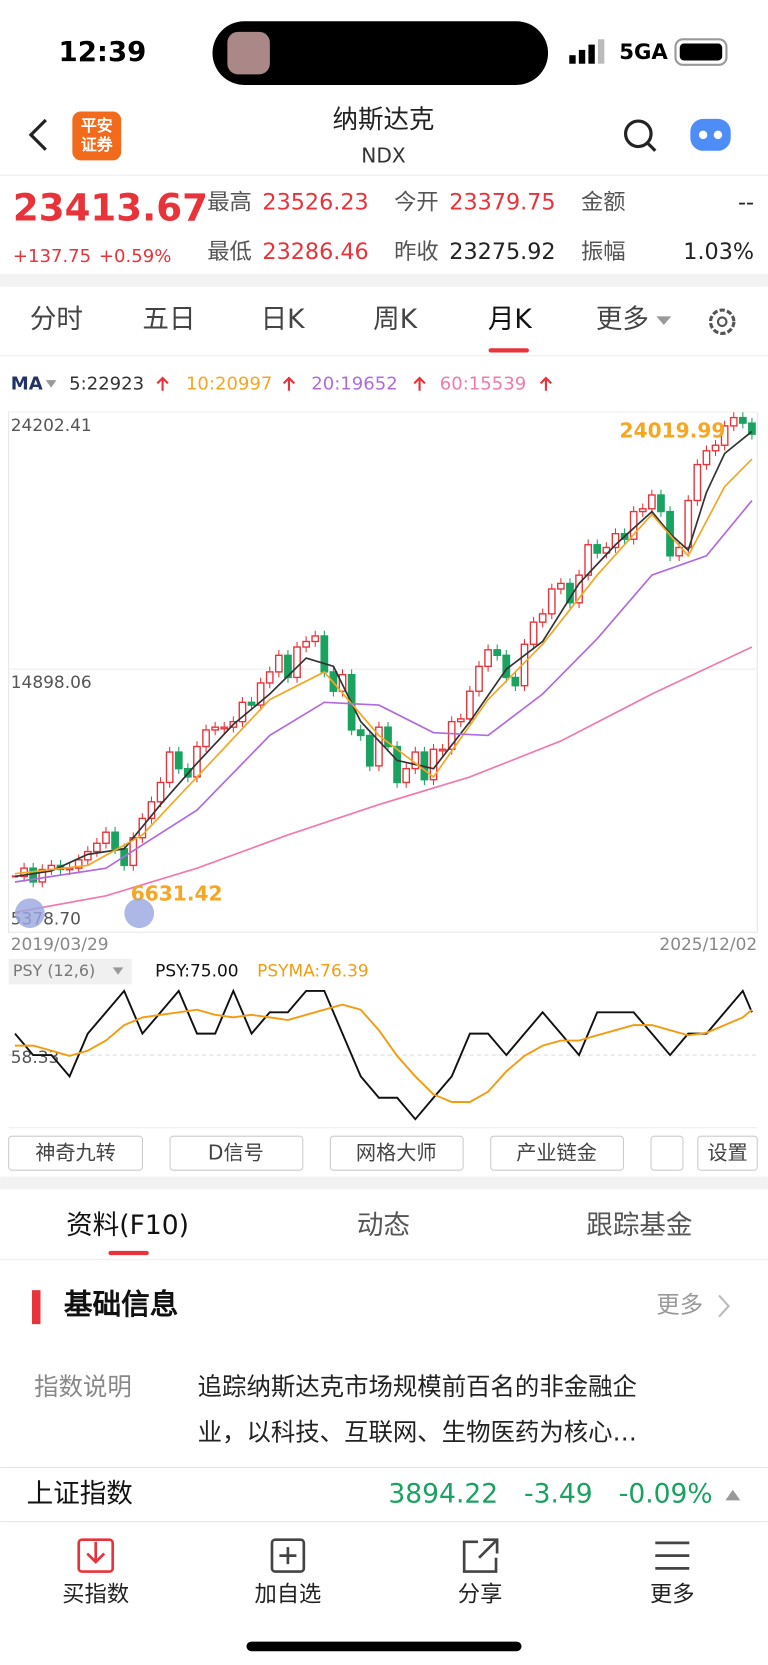  What do you see at coordinates (56, 319) in the screenshot?
I see `tab: 分时` at bounding box center [56, 319].